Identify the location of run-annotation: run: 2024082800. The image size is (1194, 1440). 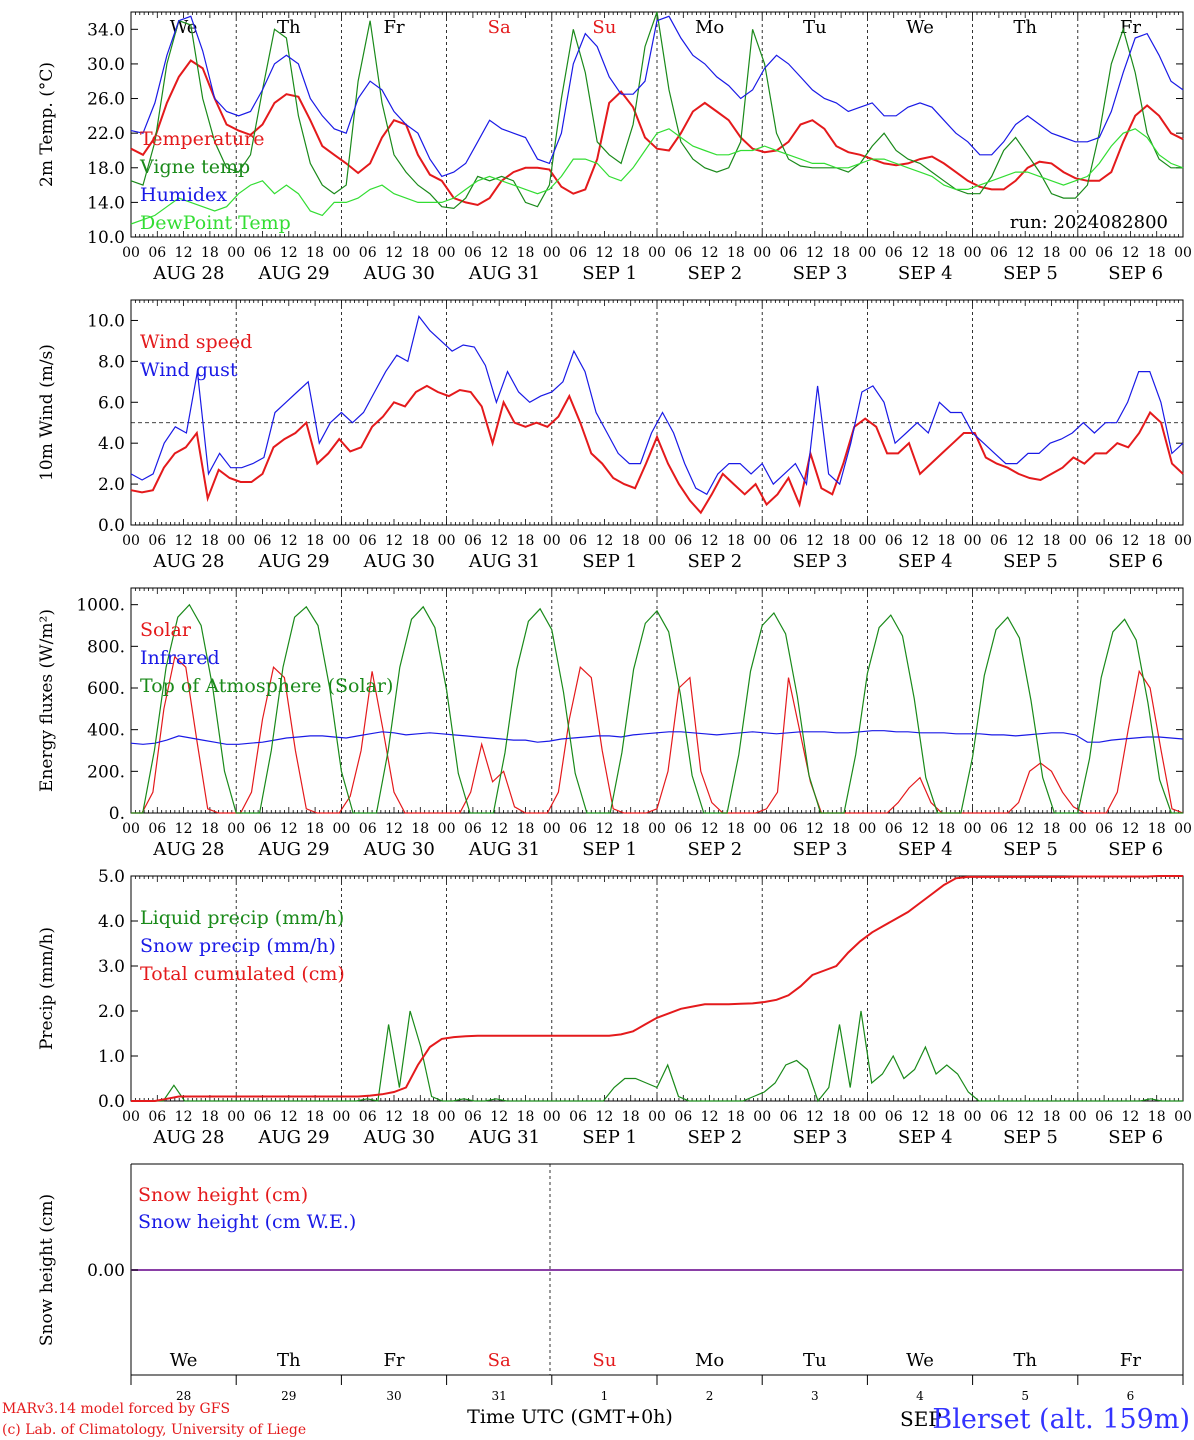
(1089, 222).